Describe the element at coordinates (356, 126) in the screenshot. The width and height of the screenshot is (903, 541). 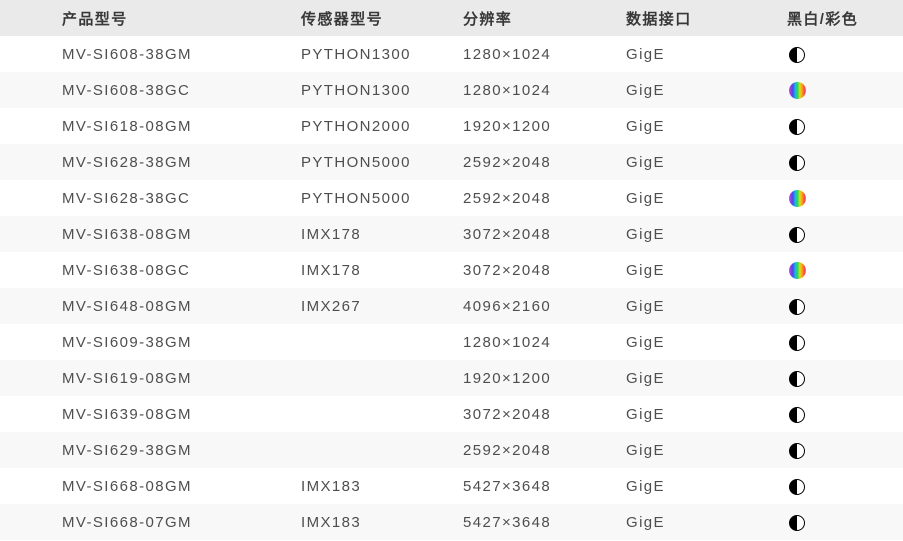
I see `cell-sensor-model: PYTHON2000` at that location.